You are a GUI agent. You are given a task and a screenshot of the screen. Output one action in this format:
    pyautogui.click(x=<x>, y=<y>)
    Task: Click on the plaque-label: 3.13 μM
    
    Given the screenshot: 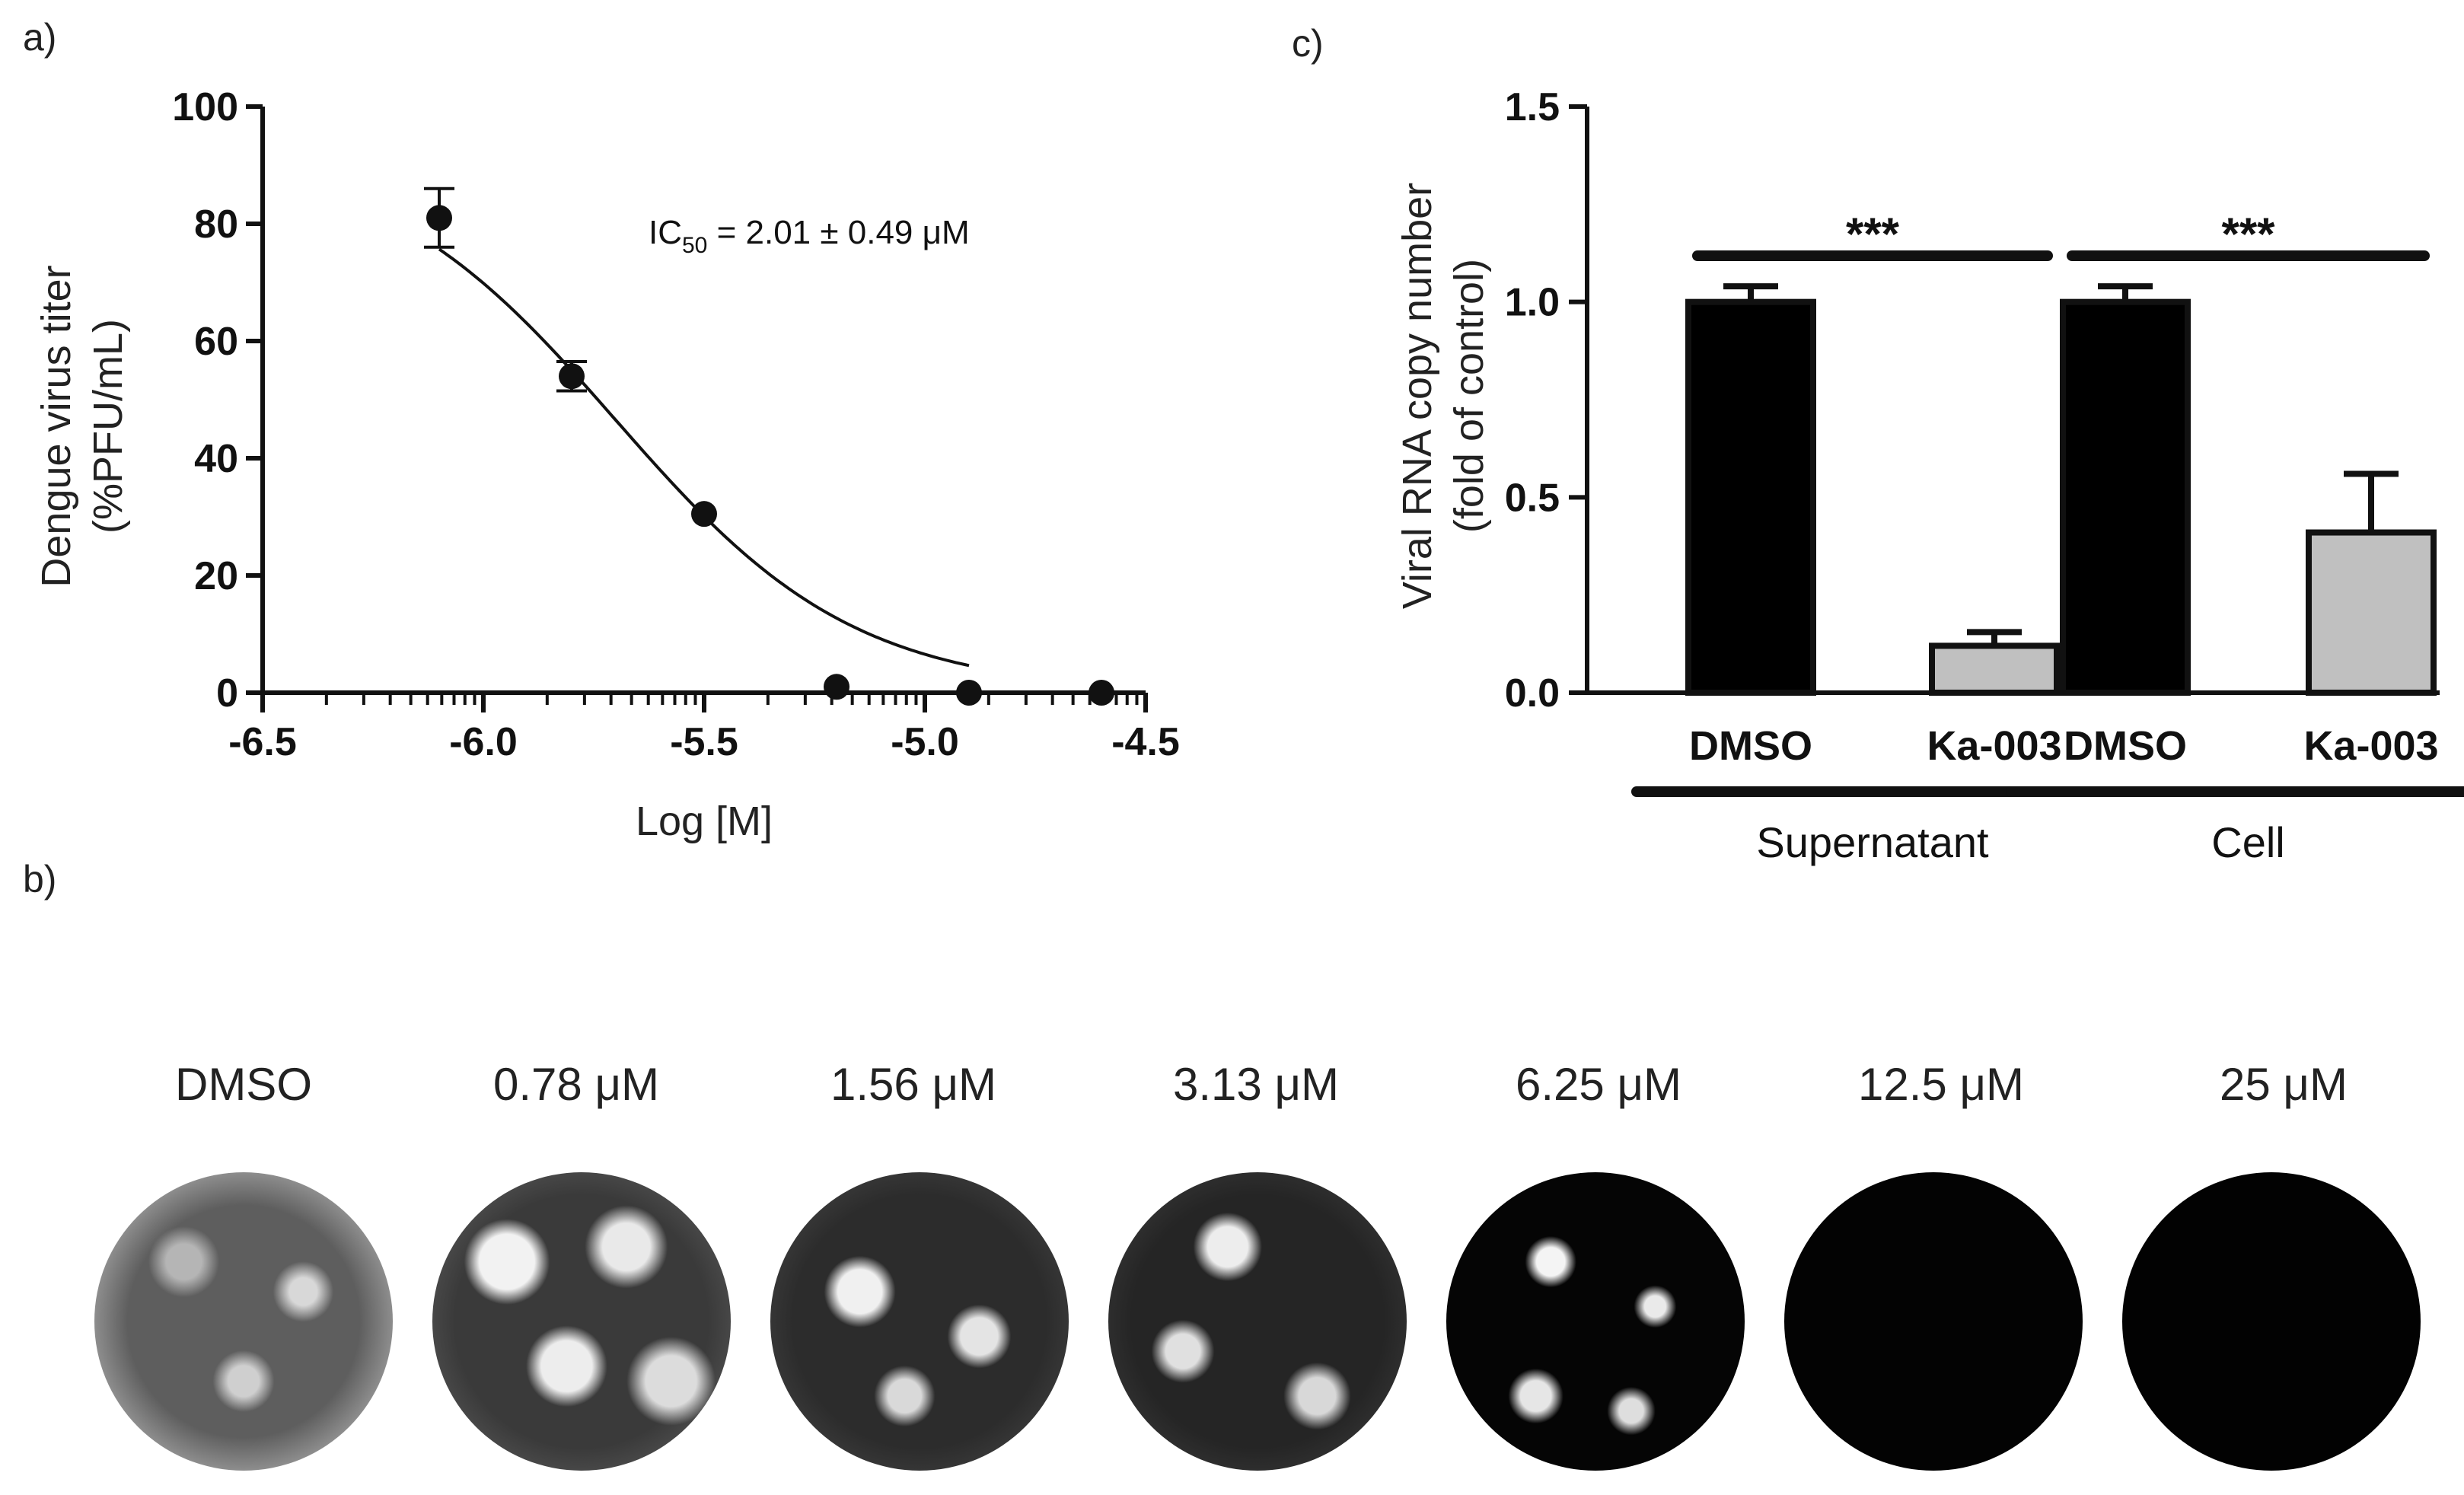 What is the action you would take?
    pyautogui.click(x=1256, y=1084)
    